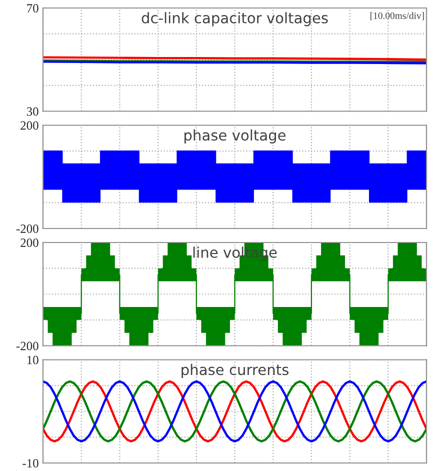 The image size is (433, 471). Describe the element at coordinates (30, 463) in the screenshot. I see `y-tick-label: -10` at that location.